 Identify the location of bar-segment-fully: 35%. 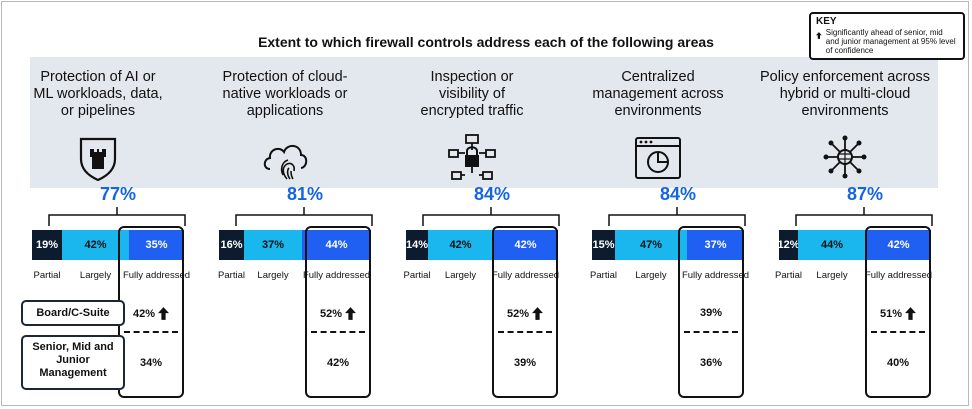
(156, 245).